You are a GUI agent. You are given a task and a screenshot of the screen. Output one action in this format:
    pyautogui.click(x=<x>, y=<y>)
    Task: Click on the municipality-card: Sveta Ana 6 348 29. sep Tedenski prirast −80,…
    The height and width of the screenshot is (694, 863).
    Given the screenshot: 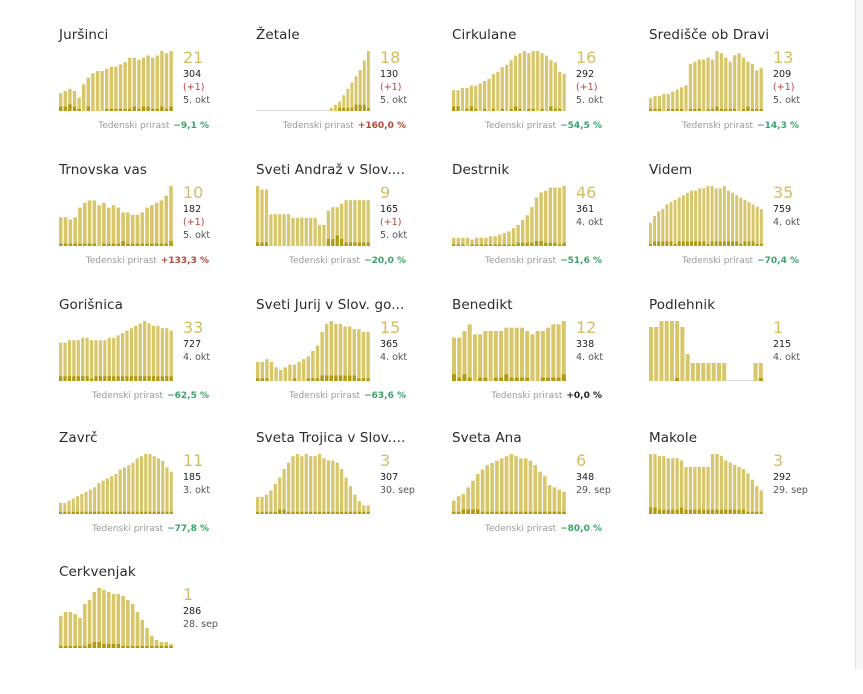 What is the action you would take?
    pyautogui.click(x=547, y=495)
    